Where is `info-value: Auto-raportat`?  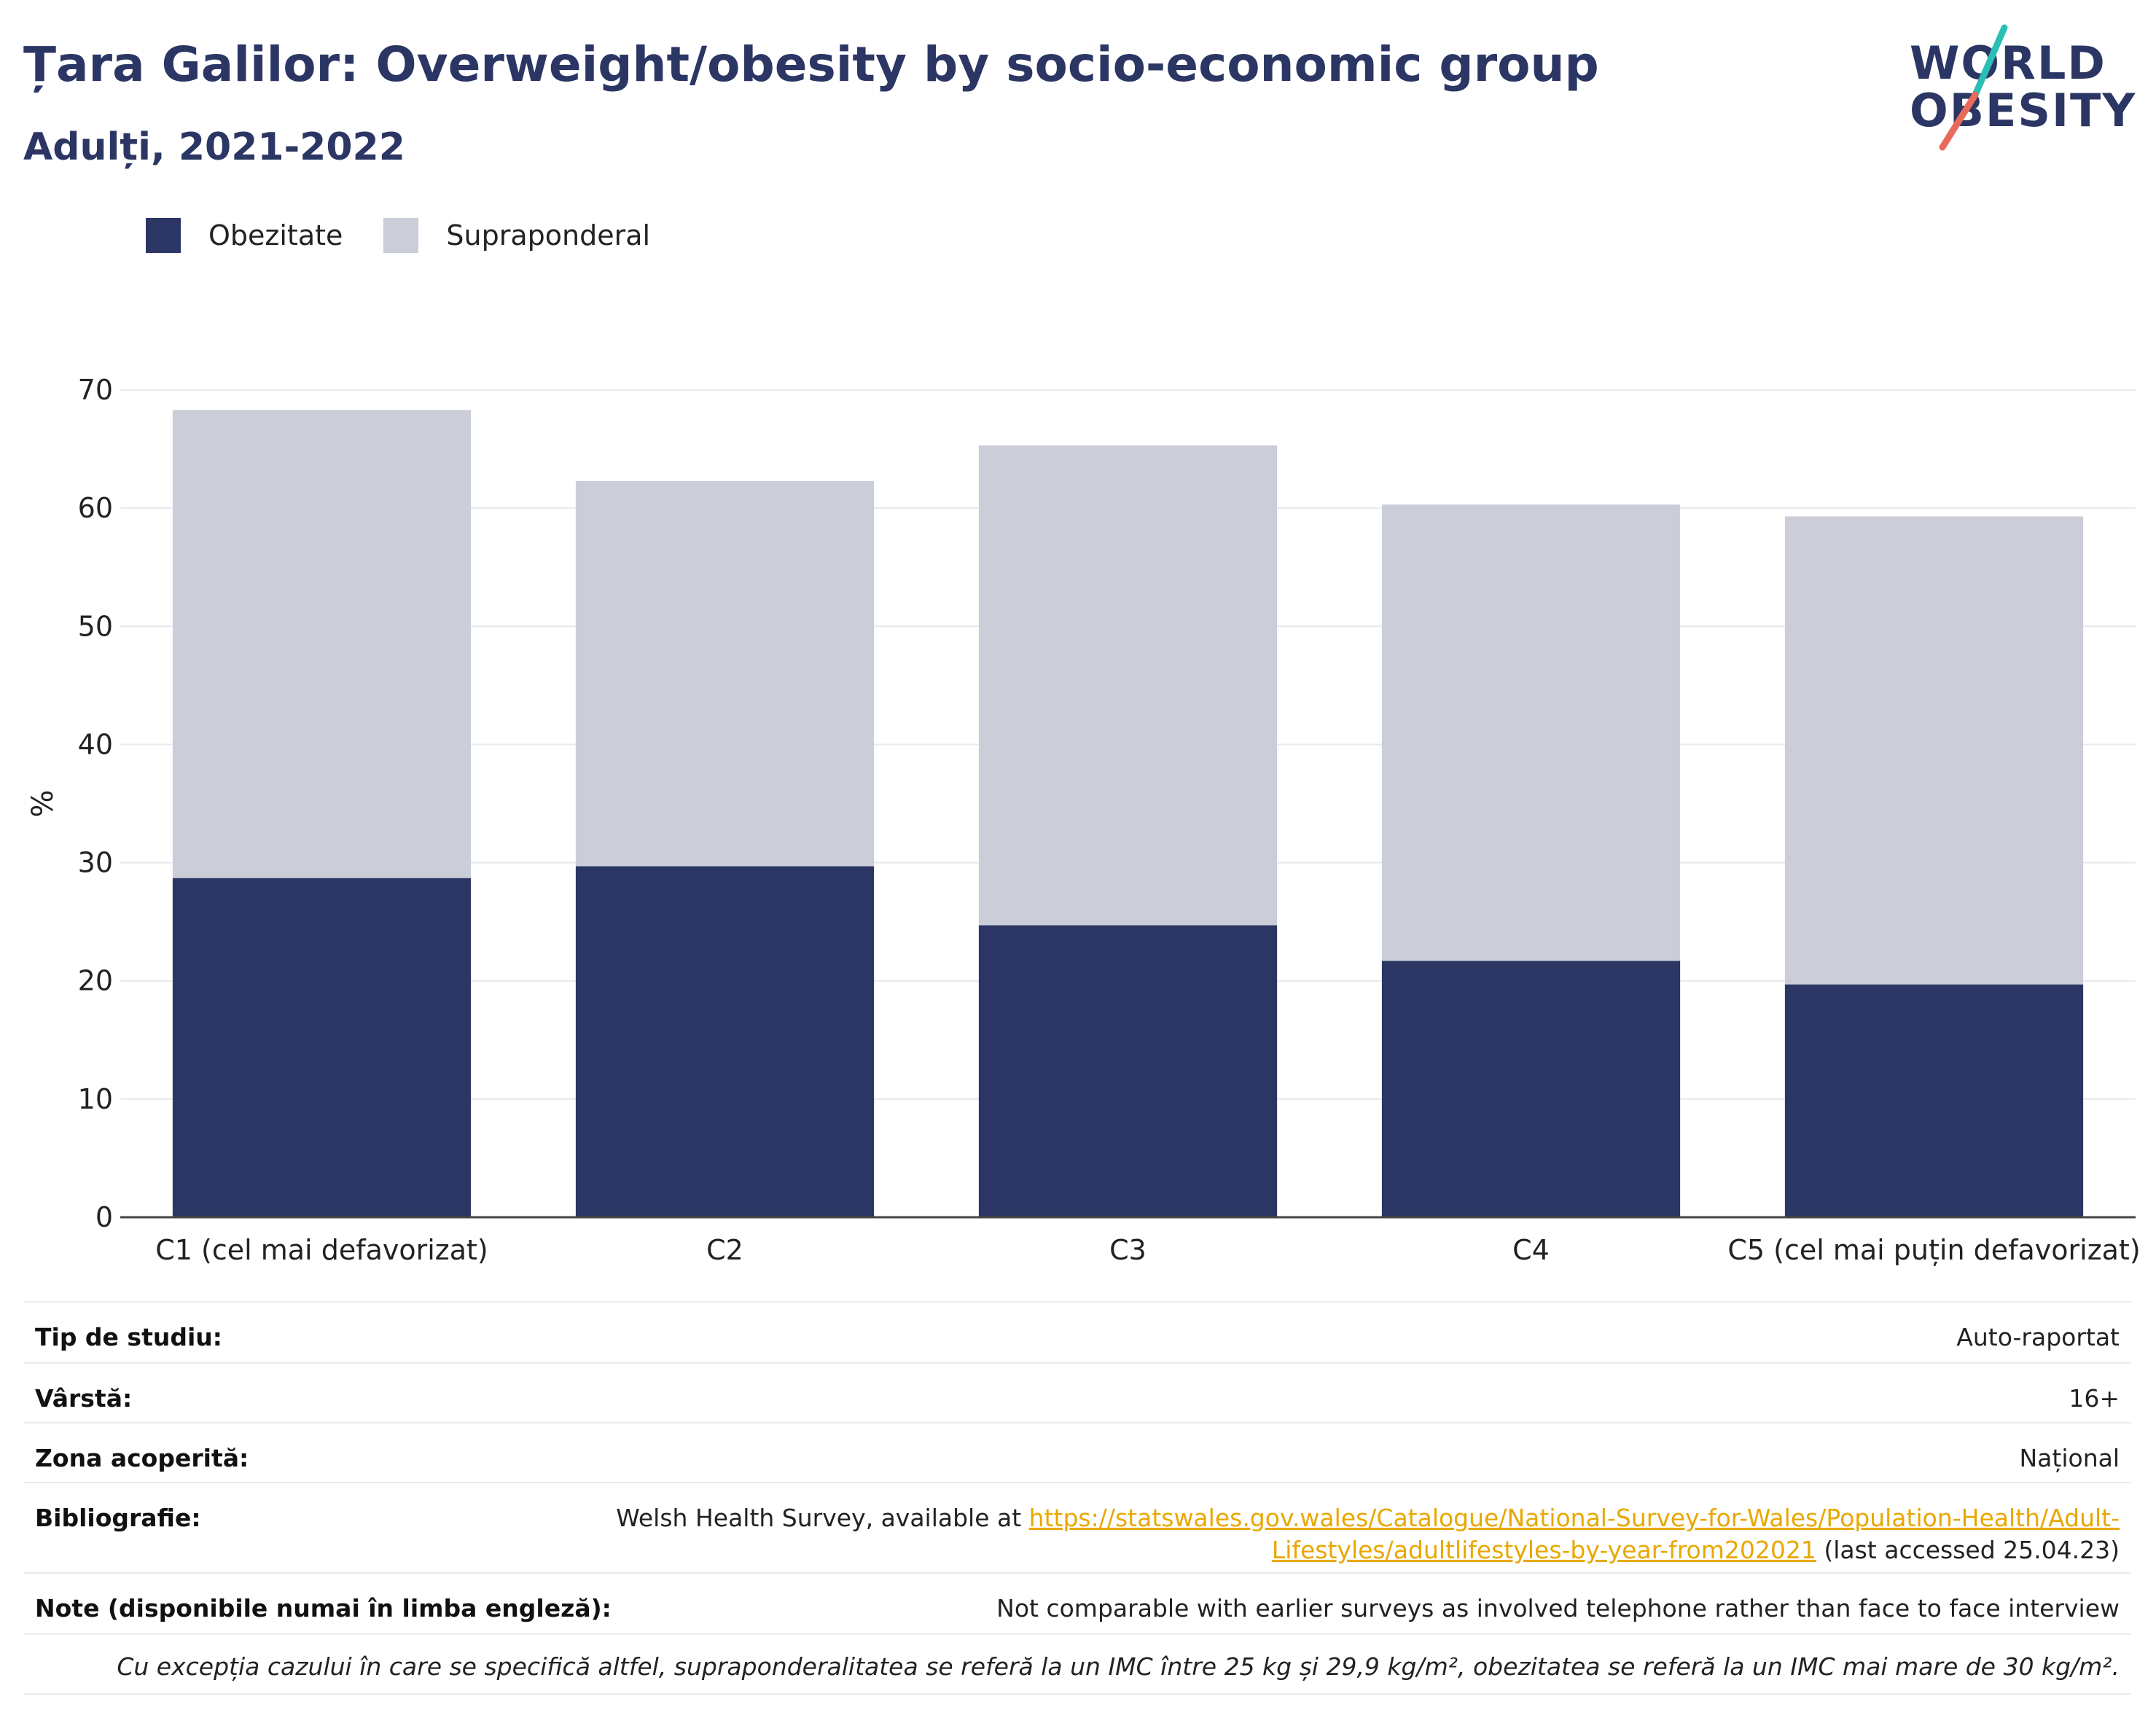 info-value: Auto-raportat is located at coordinates (2038, 1337).